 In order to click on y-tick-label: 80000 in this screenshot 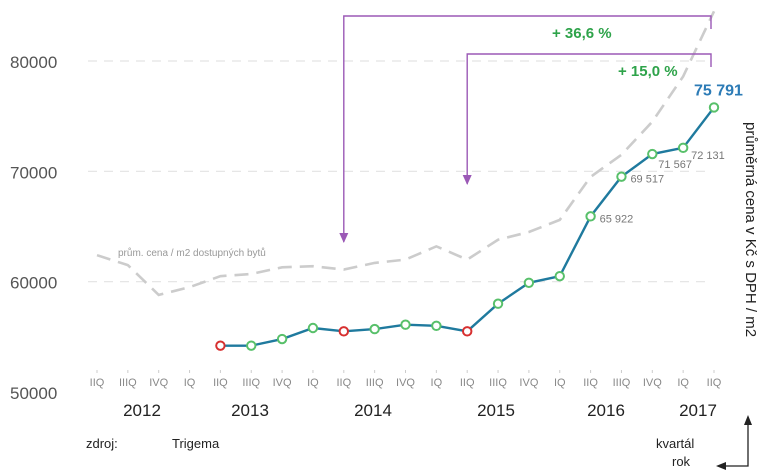, I will do `click(33, 62)`.